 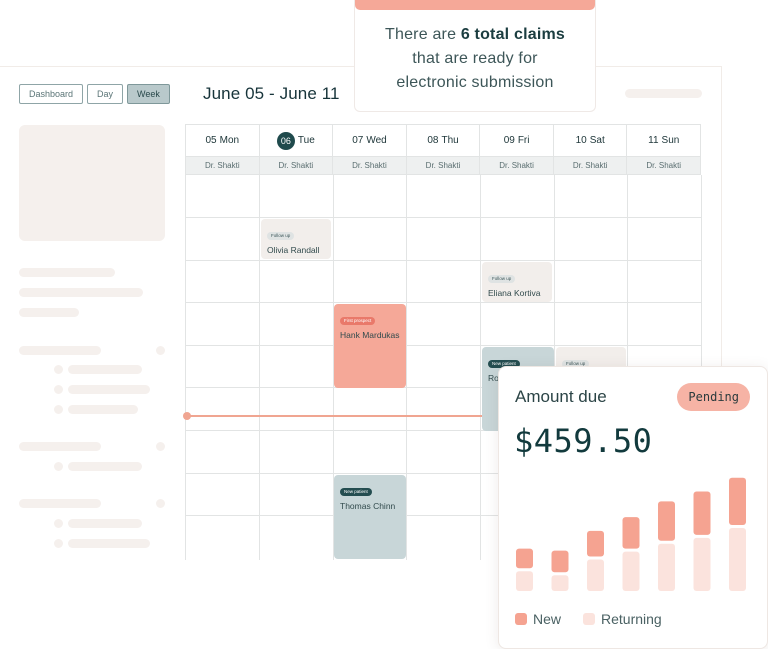 I want to click on legend-item-new: New, so click(x=538, y=619).